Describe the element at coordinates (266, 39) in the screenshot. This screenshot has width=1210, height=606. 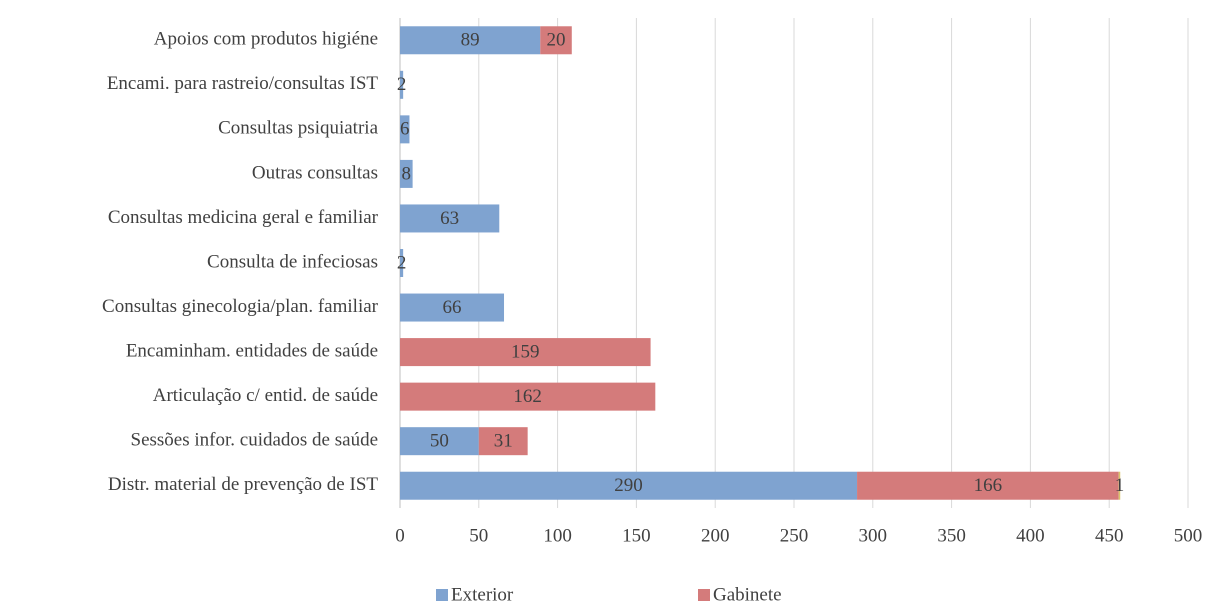
I see `y-tick-label: Apoios com produtos higiéne` at that location.